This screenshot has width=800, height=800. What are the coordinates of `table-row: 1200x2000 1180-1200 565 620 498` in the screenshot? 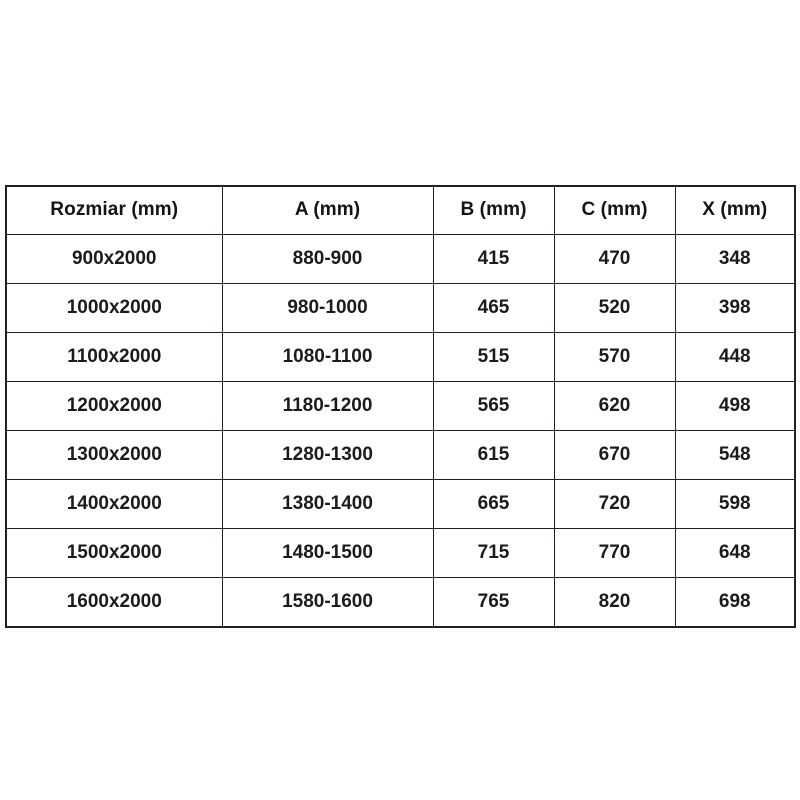 It's located at (400, 406).